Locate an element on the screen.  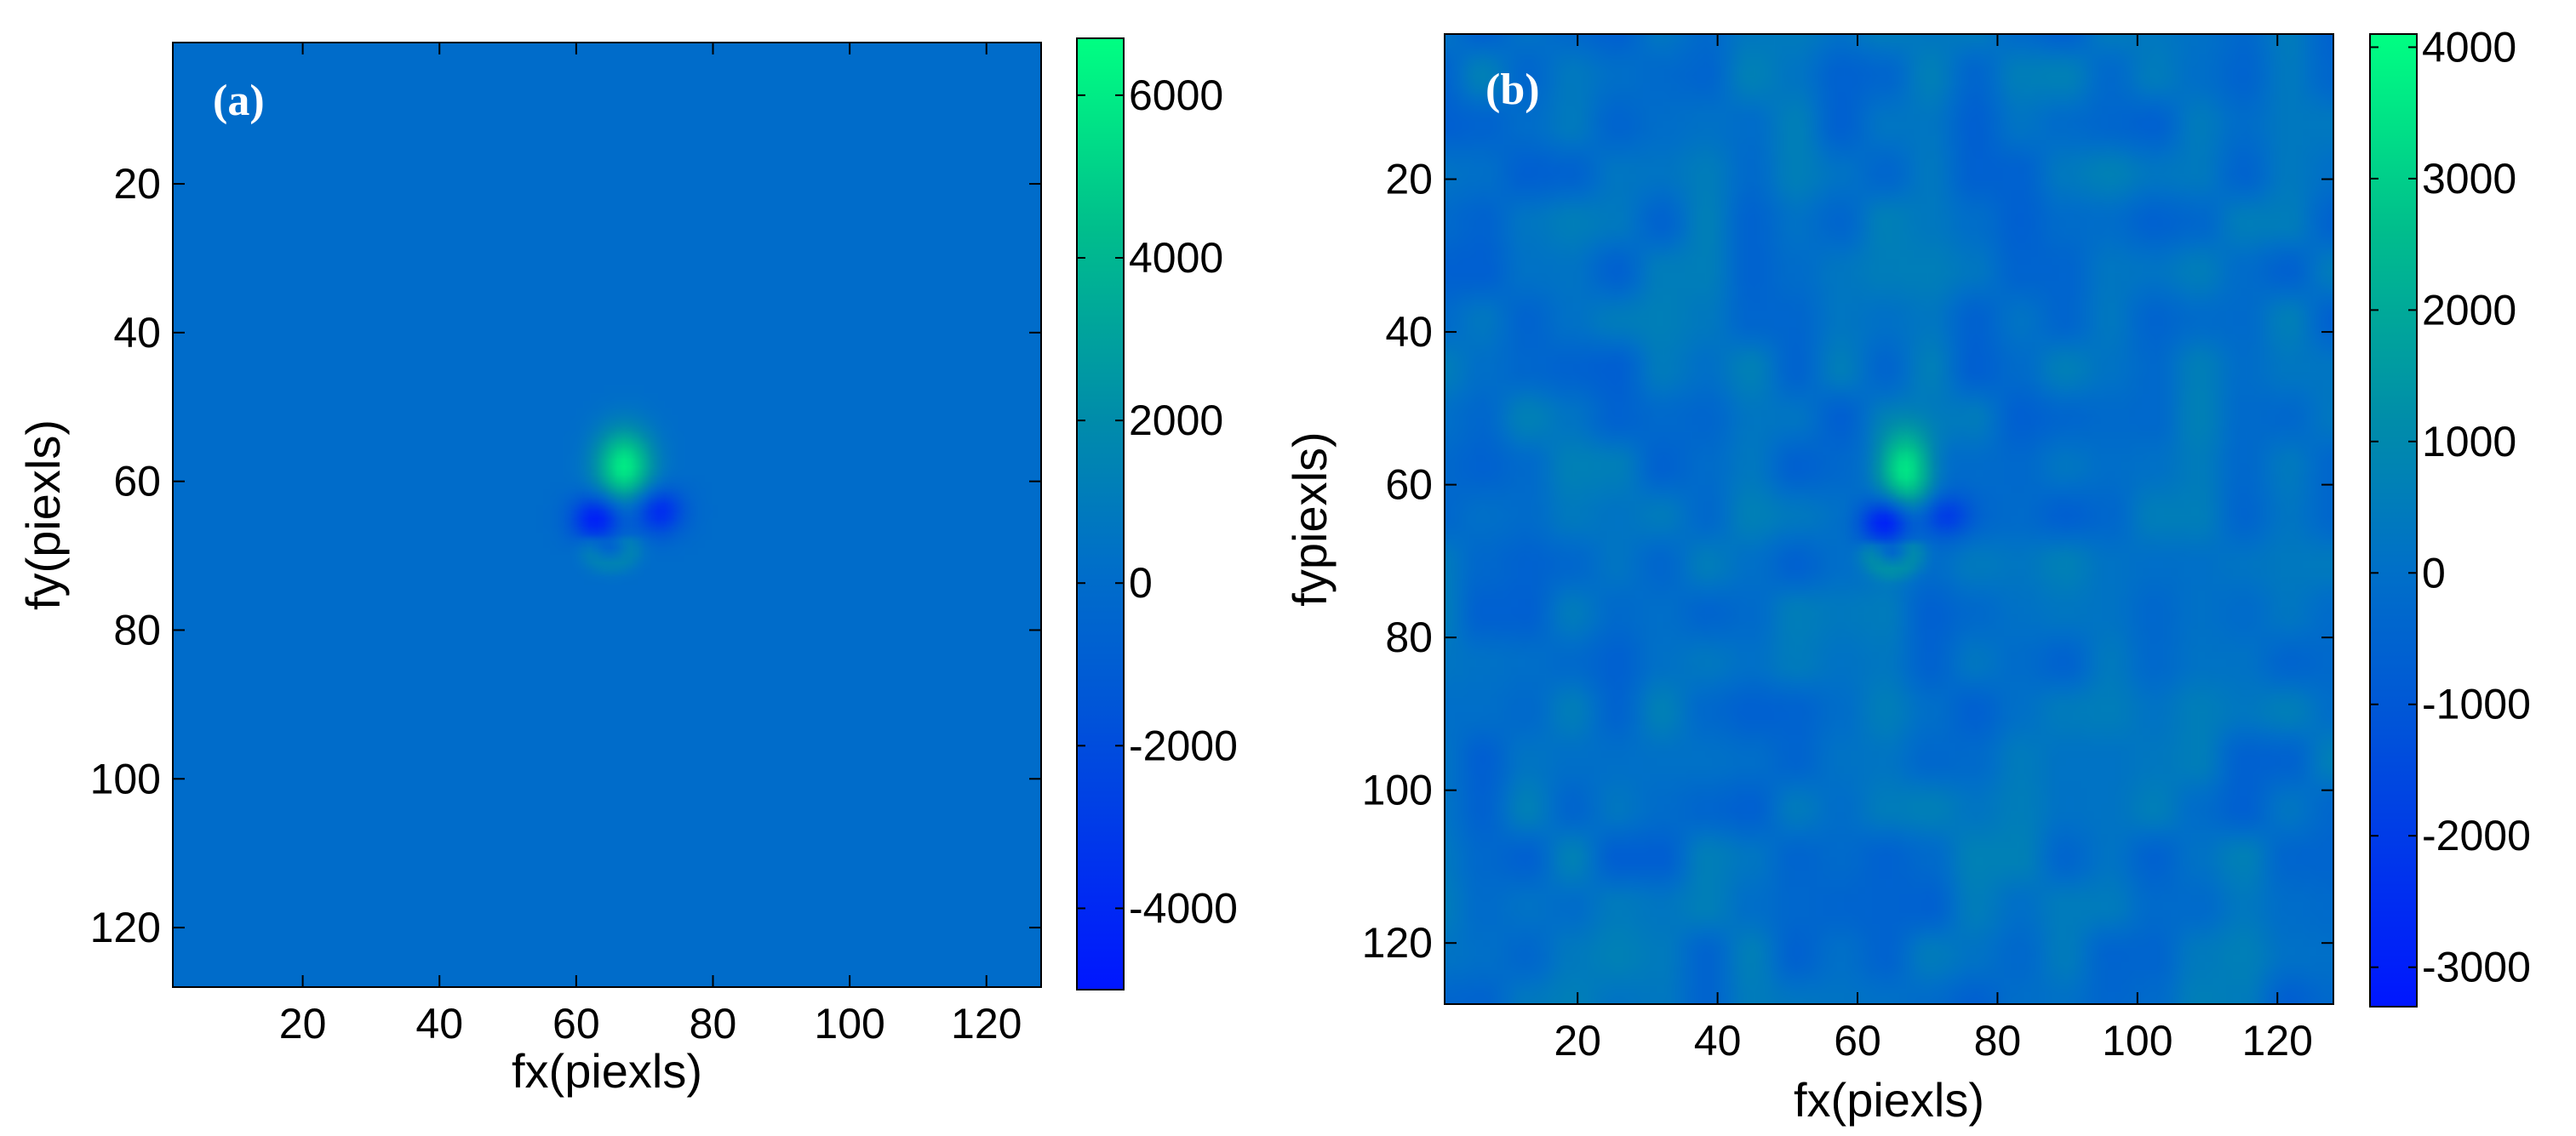
colorbar-tick-label: -3000 is located at coordinates (2477, 968).